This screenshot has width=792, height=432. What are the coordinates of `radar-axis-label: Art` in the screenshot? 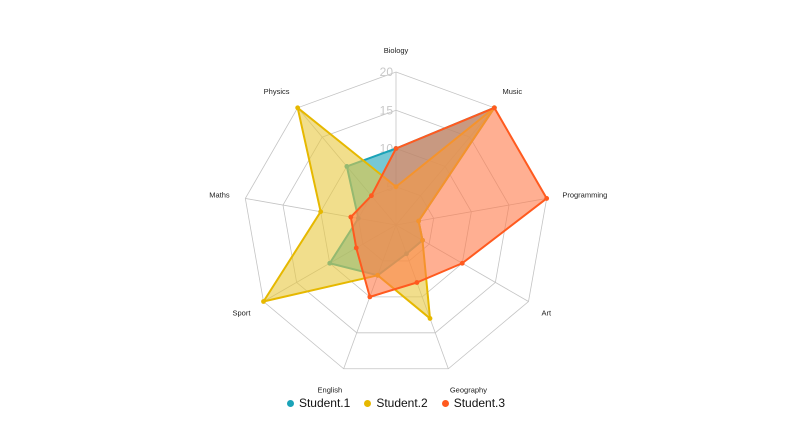 It's located at (547, 313).